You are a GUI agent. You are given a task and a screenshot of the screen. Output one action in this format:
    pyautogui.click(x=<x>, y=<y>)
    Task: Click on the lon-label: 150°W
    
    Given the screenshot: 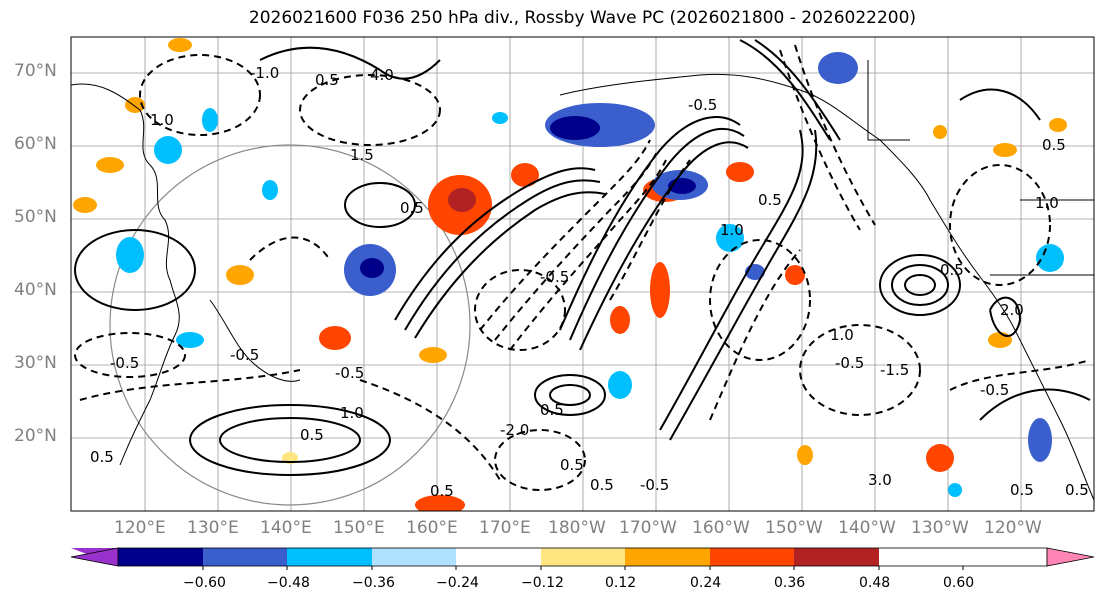 What is the action you would take?
    pyautogui.click(x=794, y=528)
    